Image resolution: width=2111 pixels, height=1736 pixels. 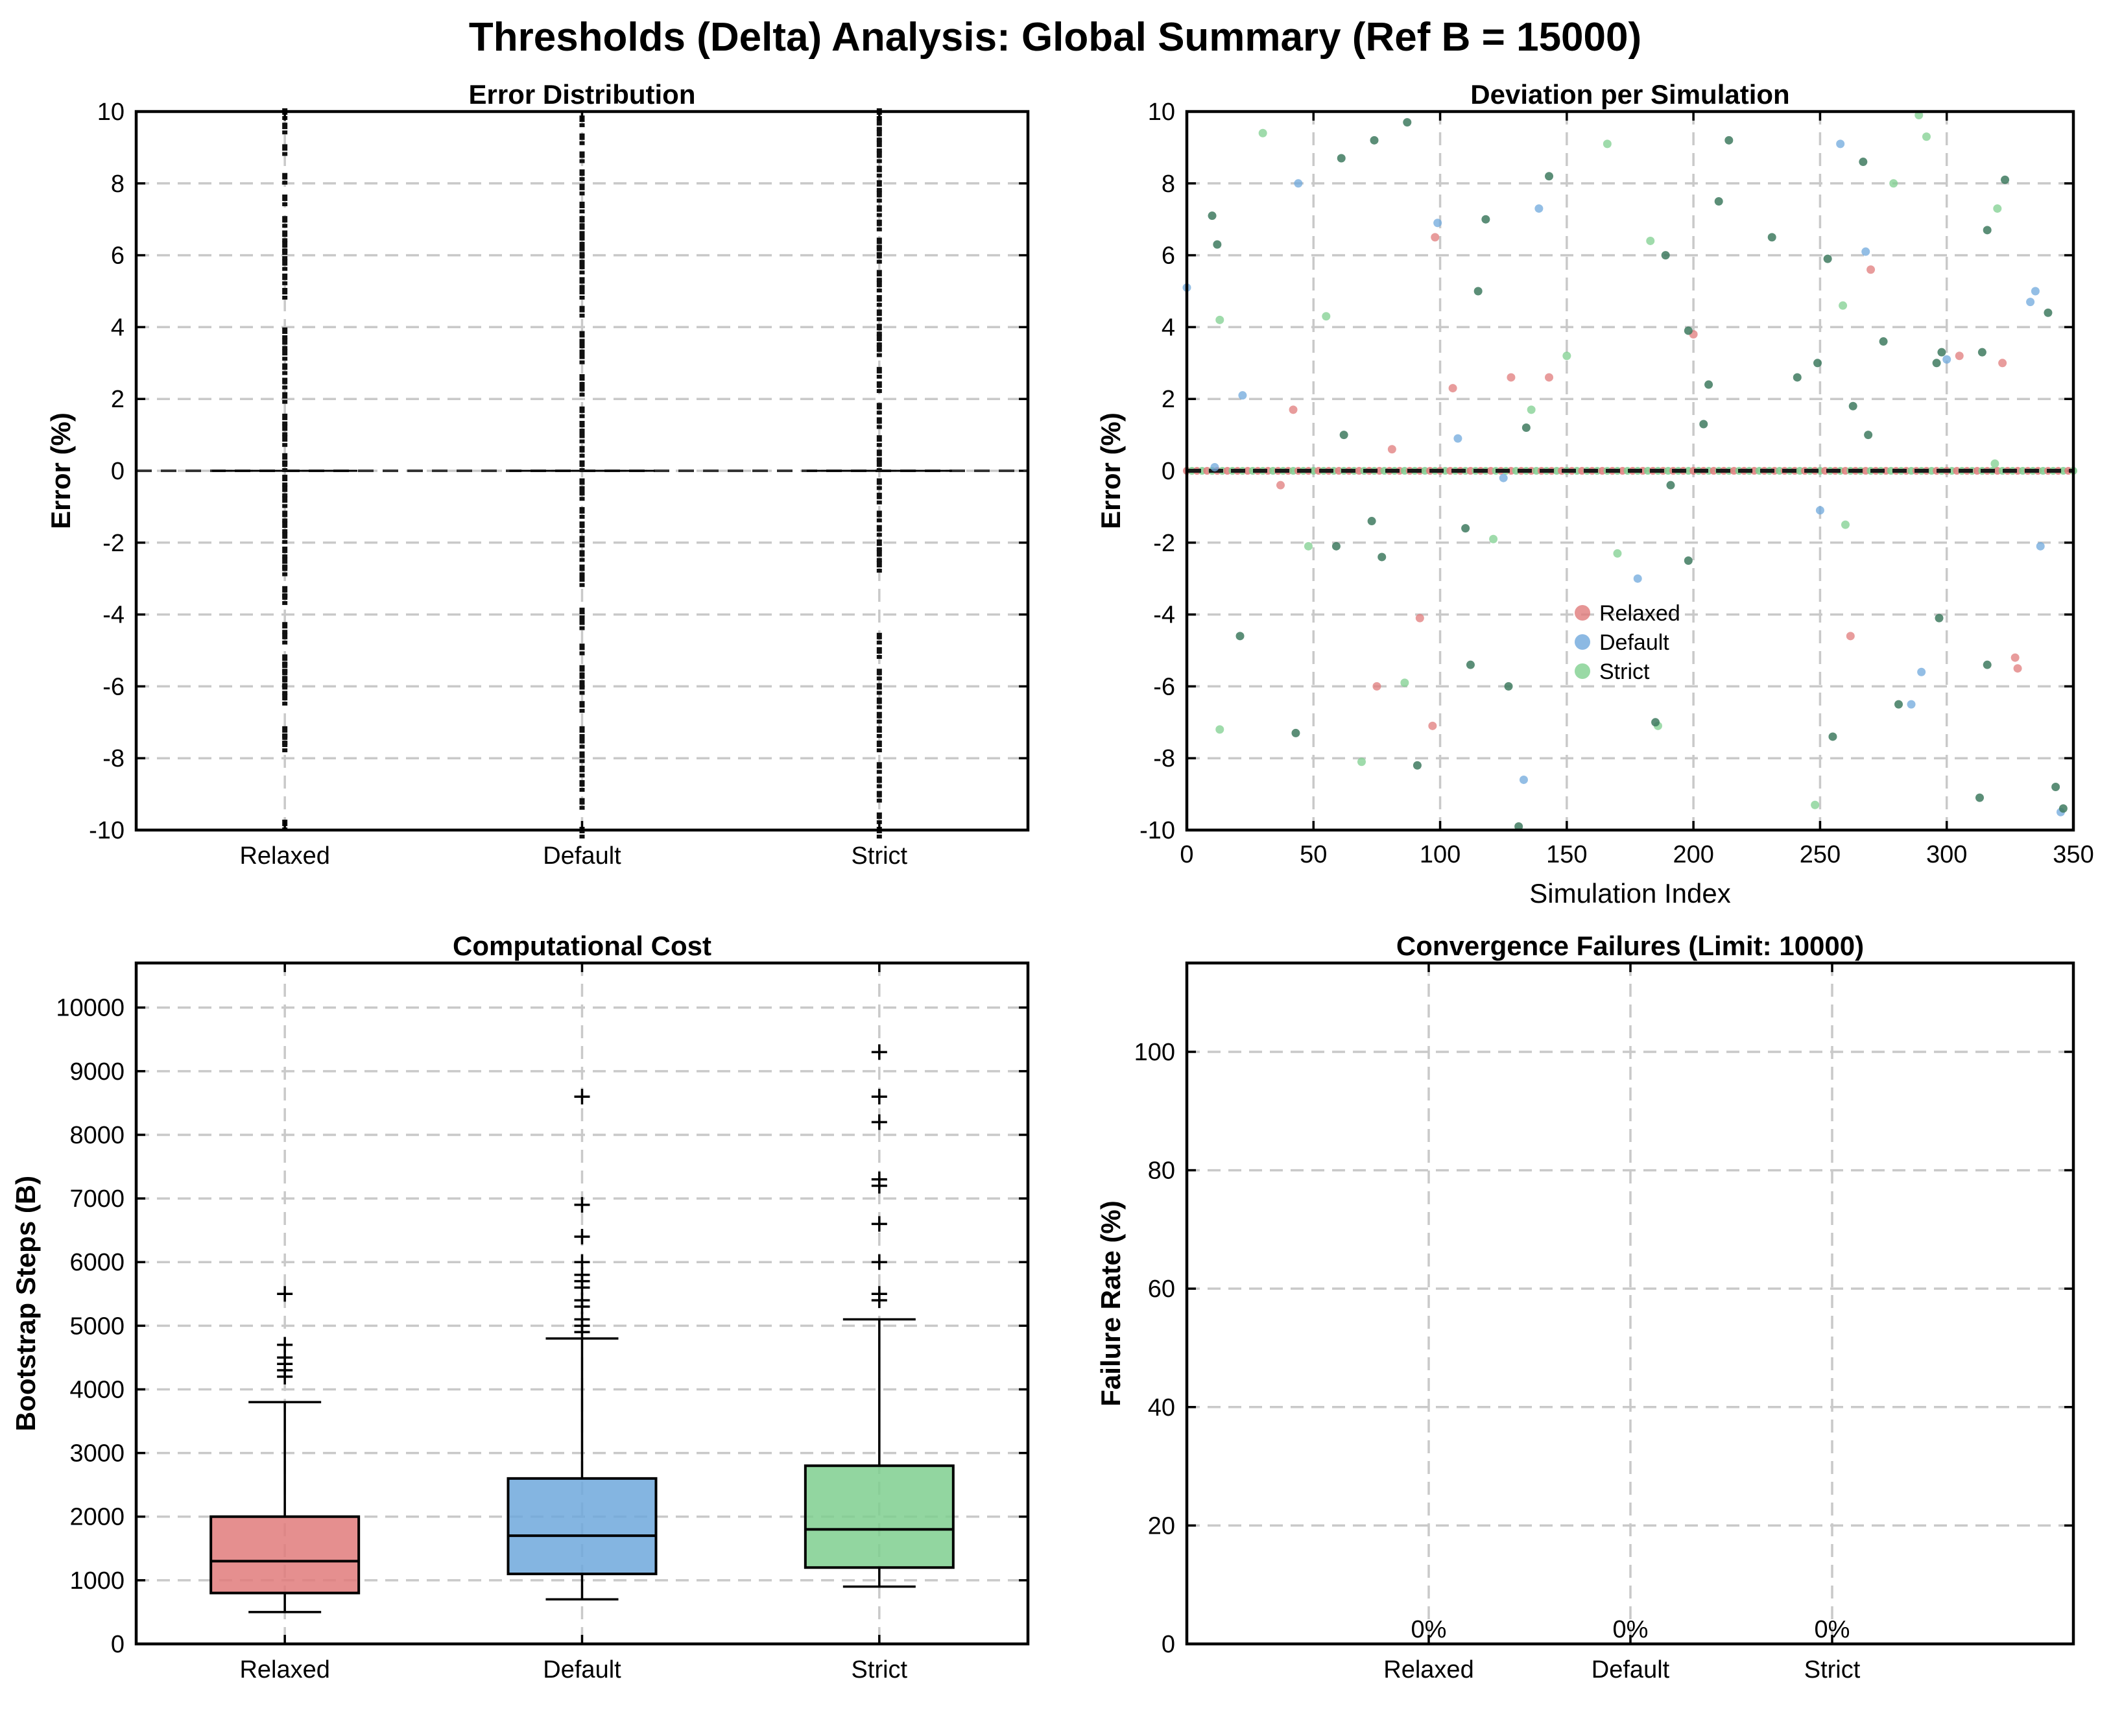 What do you see at coordinates (1161, 1526) in the screenshot?
I see `y-tick-label: 20` at bounding box center [1161, 1526].